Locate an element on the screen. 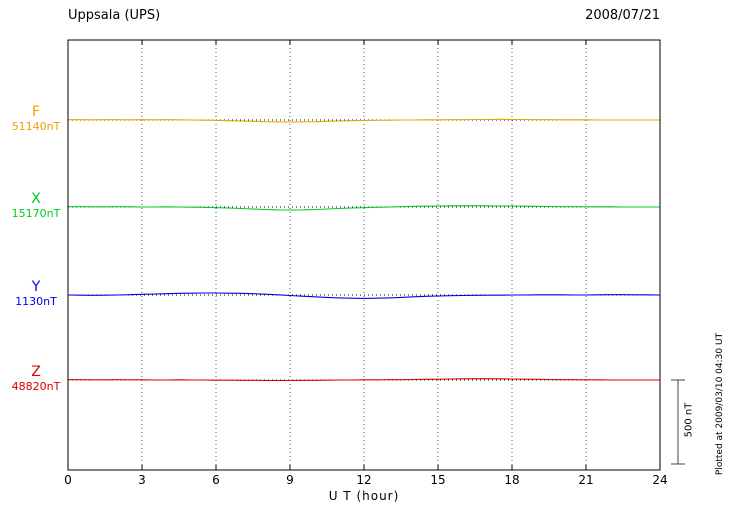 Image resolution: width=730 pixels, height=520 pixels. x-tick-label: 12 is located at coordinates (364, 480).